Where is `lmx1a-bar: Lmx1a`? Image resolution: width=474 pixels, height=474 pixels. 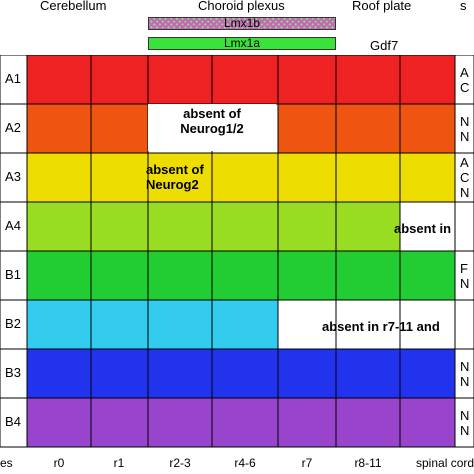 lmx1a-bar: Lmx1a is located at coordinates (242, 43).